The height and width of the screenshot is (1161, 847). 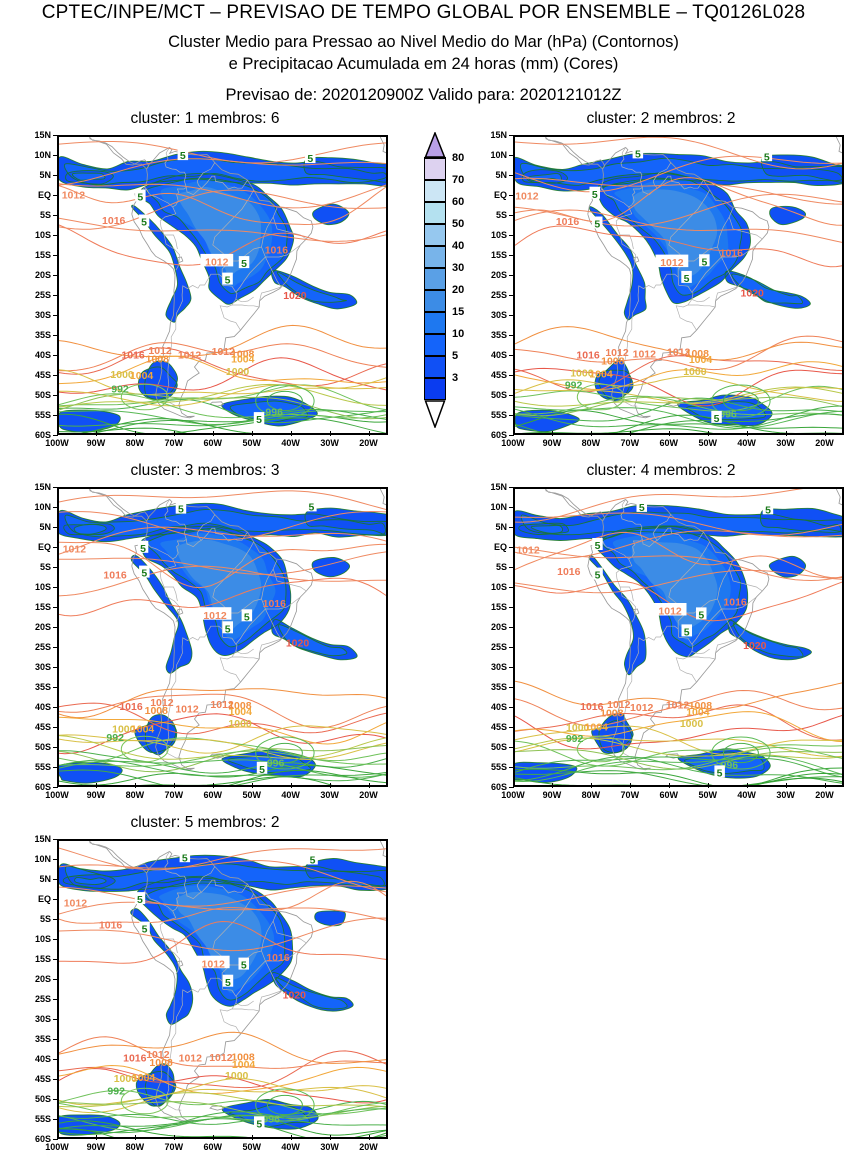 What do you see at coordinates (730, 765) in the screenshot?
I see `svg-text: 996` at bounding box center [730, 765].